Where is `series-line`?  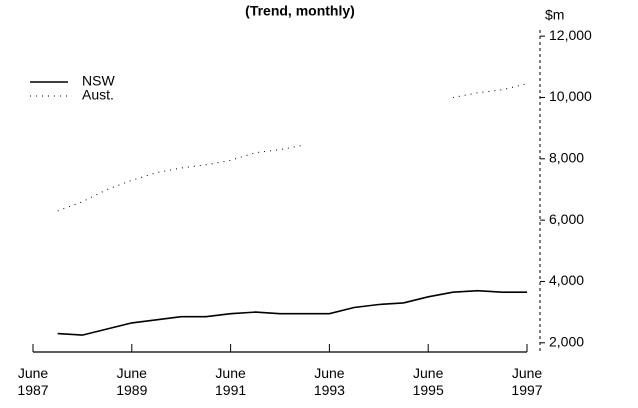
series-line is located at coordinates (292, 312).